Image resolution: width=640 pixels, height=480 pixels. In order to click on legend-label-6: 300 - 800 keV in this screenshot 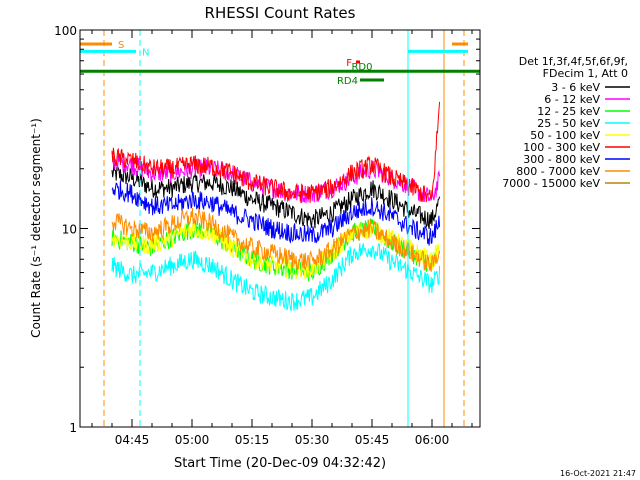, I will do `click(561, 159)`.